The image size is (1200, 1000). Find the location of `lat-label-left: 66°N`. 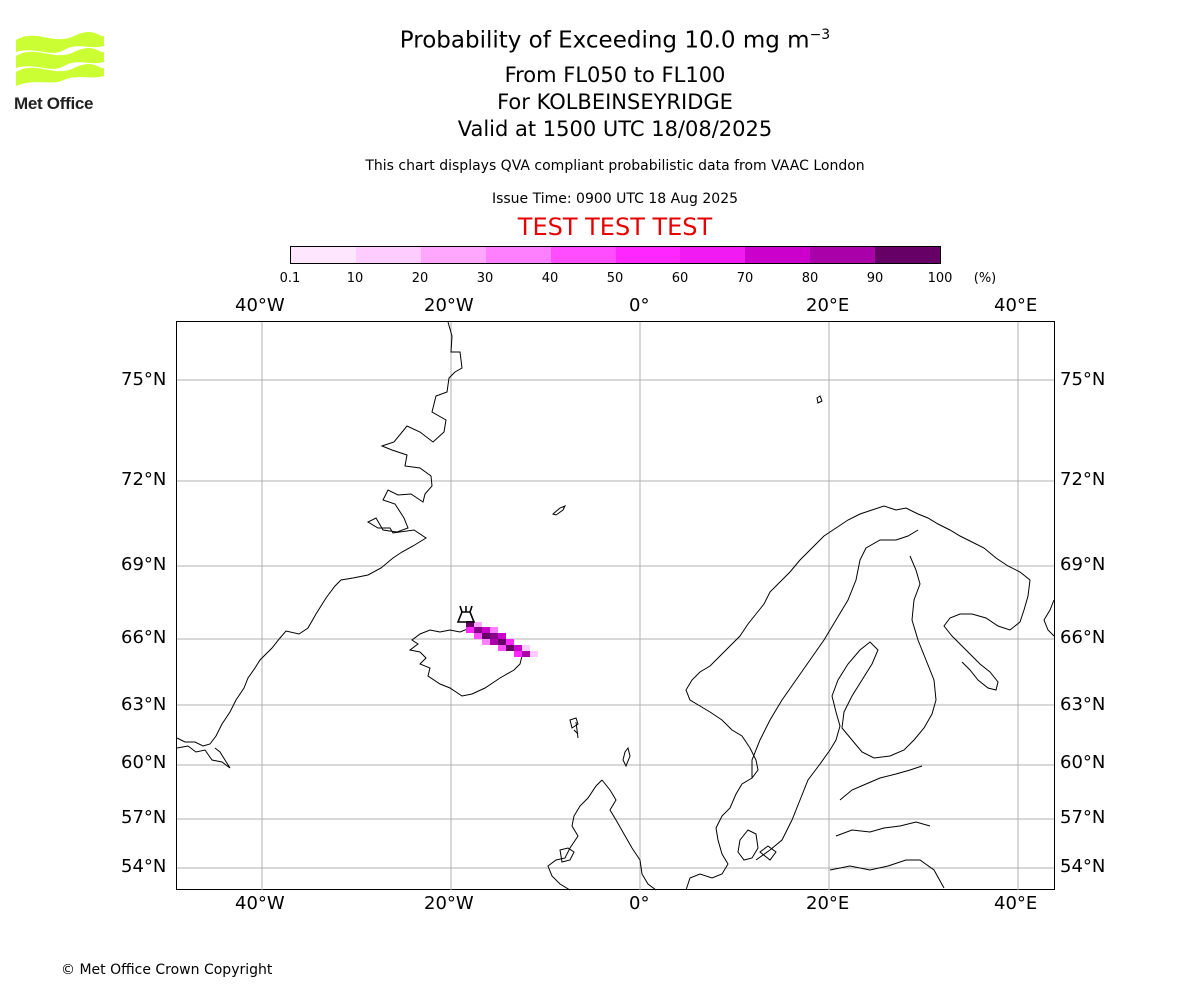

lat-label-left: 66°N is located at coordinates (144, 637).